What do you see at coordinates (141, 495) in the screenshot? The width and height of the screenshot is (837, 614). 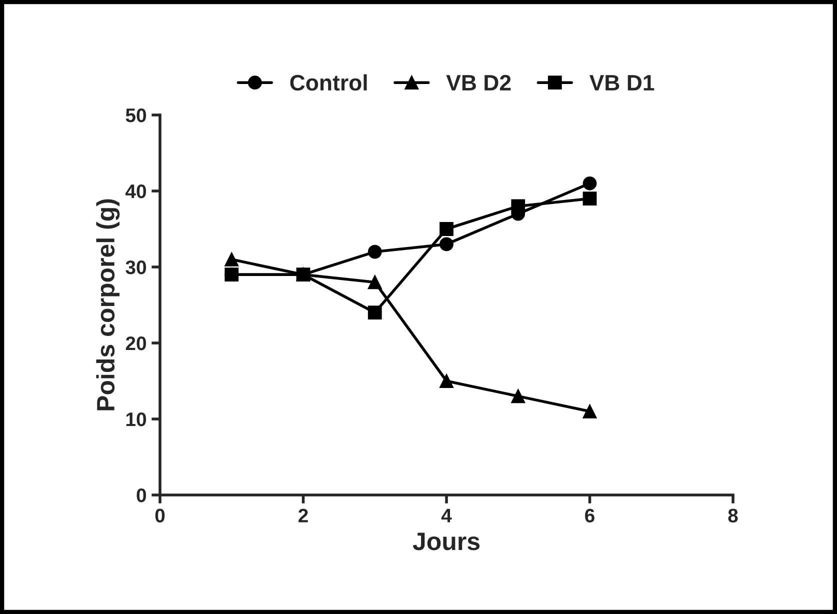 I see `y-tick-label: 0` at bounding box center [141, 495].